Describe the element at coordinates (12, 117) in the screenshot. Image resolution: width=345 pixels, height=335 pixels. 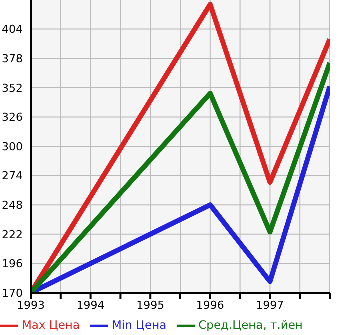
I see `y-tick-label: 326` at that location.